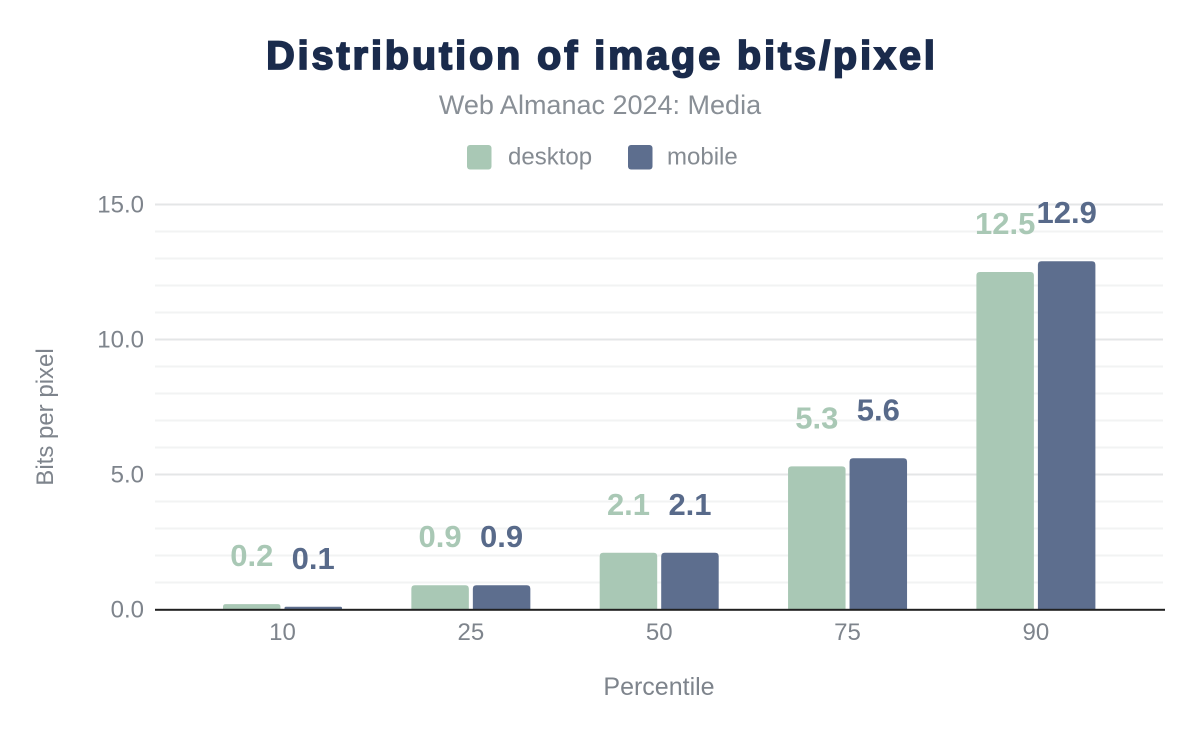  What do you see at coordinates (251, 555) in the screenshot?
I see `svg-text: 0.2` at bounding box center [251, 555].